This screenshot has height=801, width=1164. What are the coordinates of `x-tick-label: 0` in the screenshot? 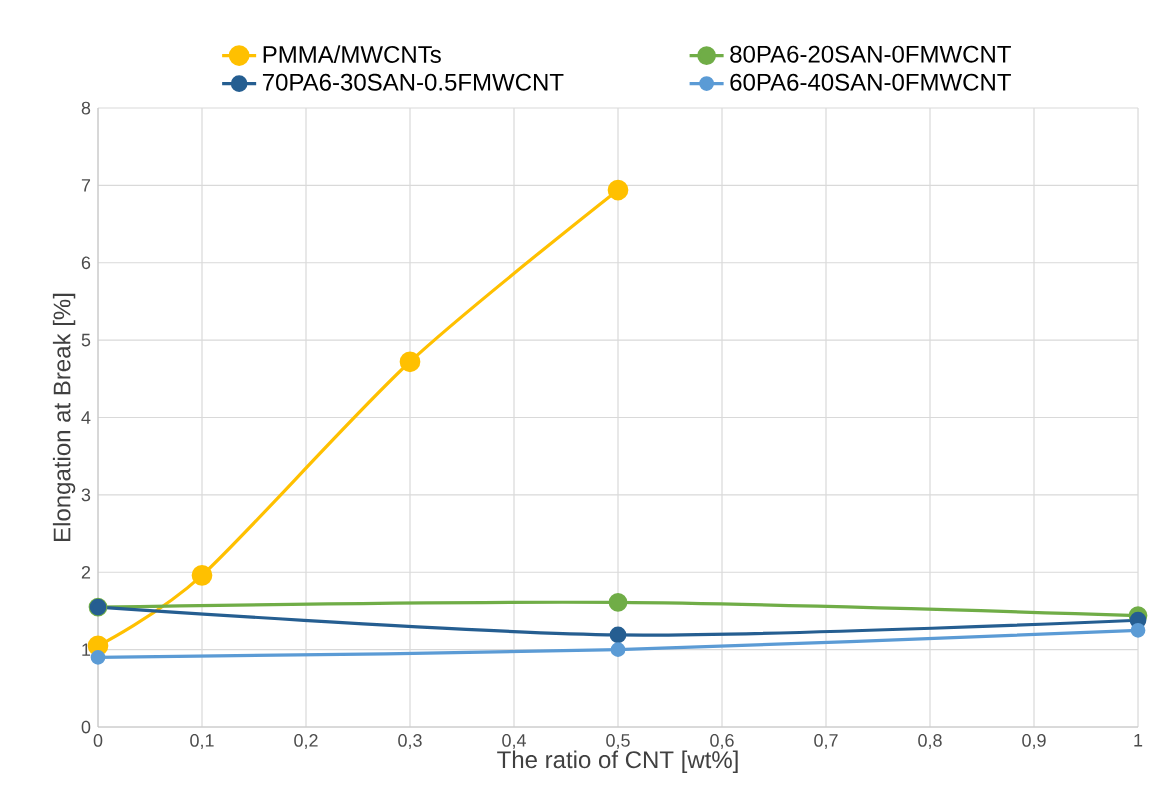 It's located at (98, 740).